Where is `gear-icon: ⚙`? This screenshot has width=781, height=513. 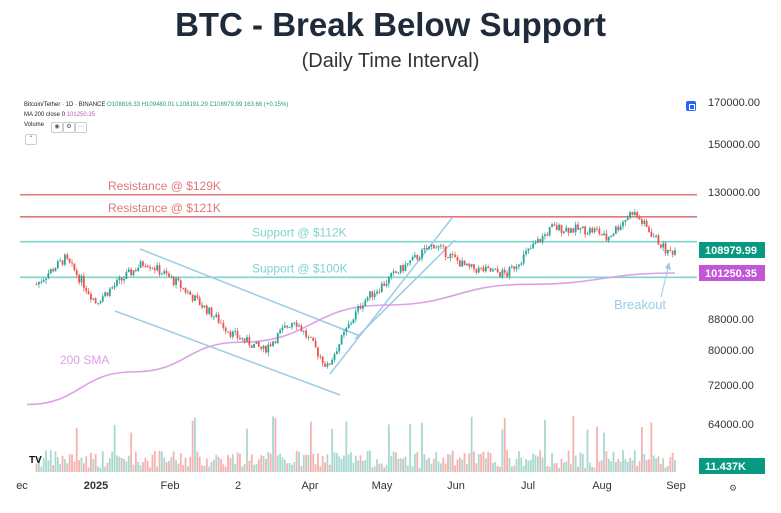 gear-icon: ⚙ is located at coordinates (733, 488).